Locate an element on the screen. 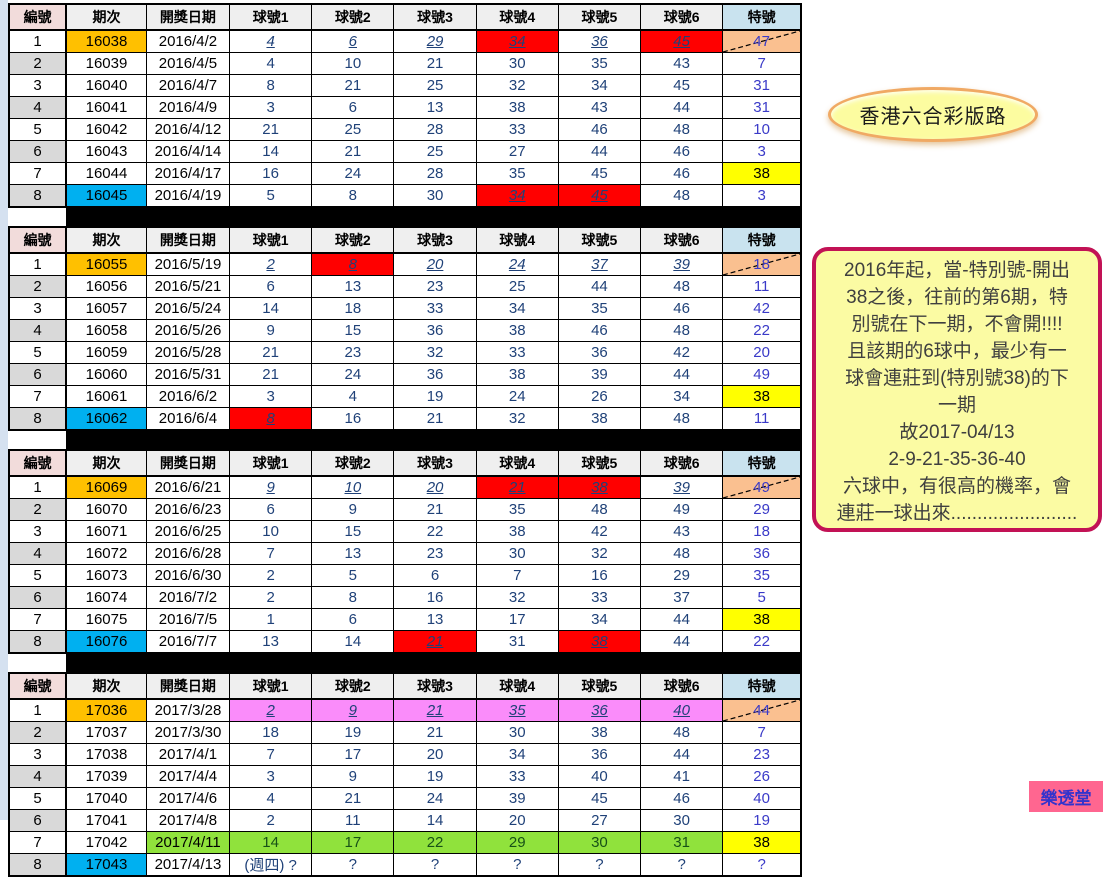  cell-ball-2: 6 is located at coordinates (353, 107).